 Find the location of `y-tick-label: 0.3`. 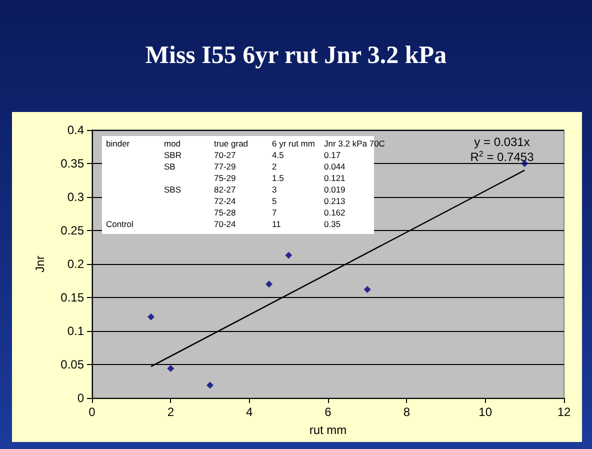

y-tick-label: 0.3 is located at coordinates (75, 197).